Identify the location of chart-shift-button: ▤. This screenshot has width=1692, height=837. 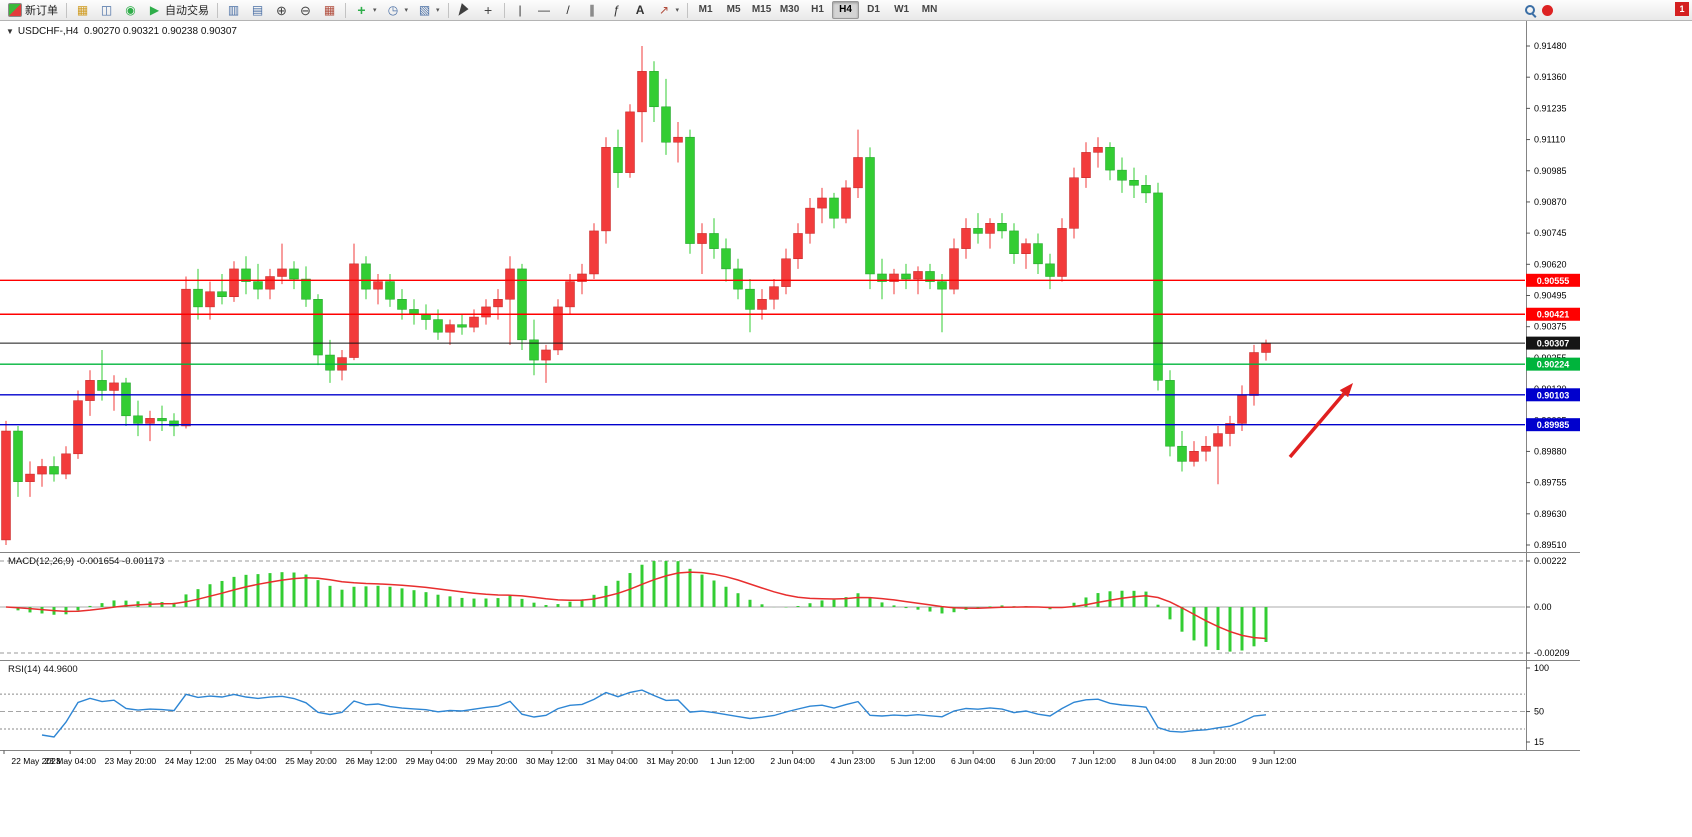
(257, 10).